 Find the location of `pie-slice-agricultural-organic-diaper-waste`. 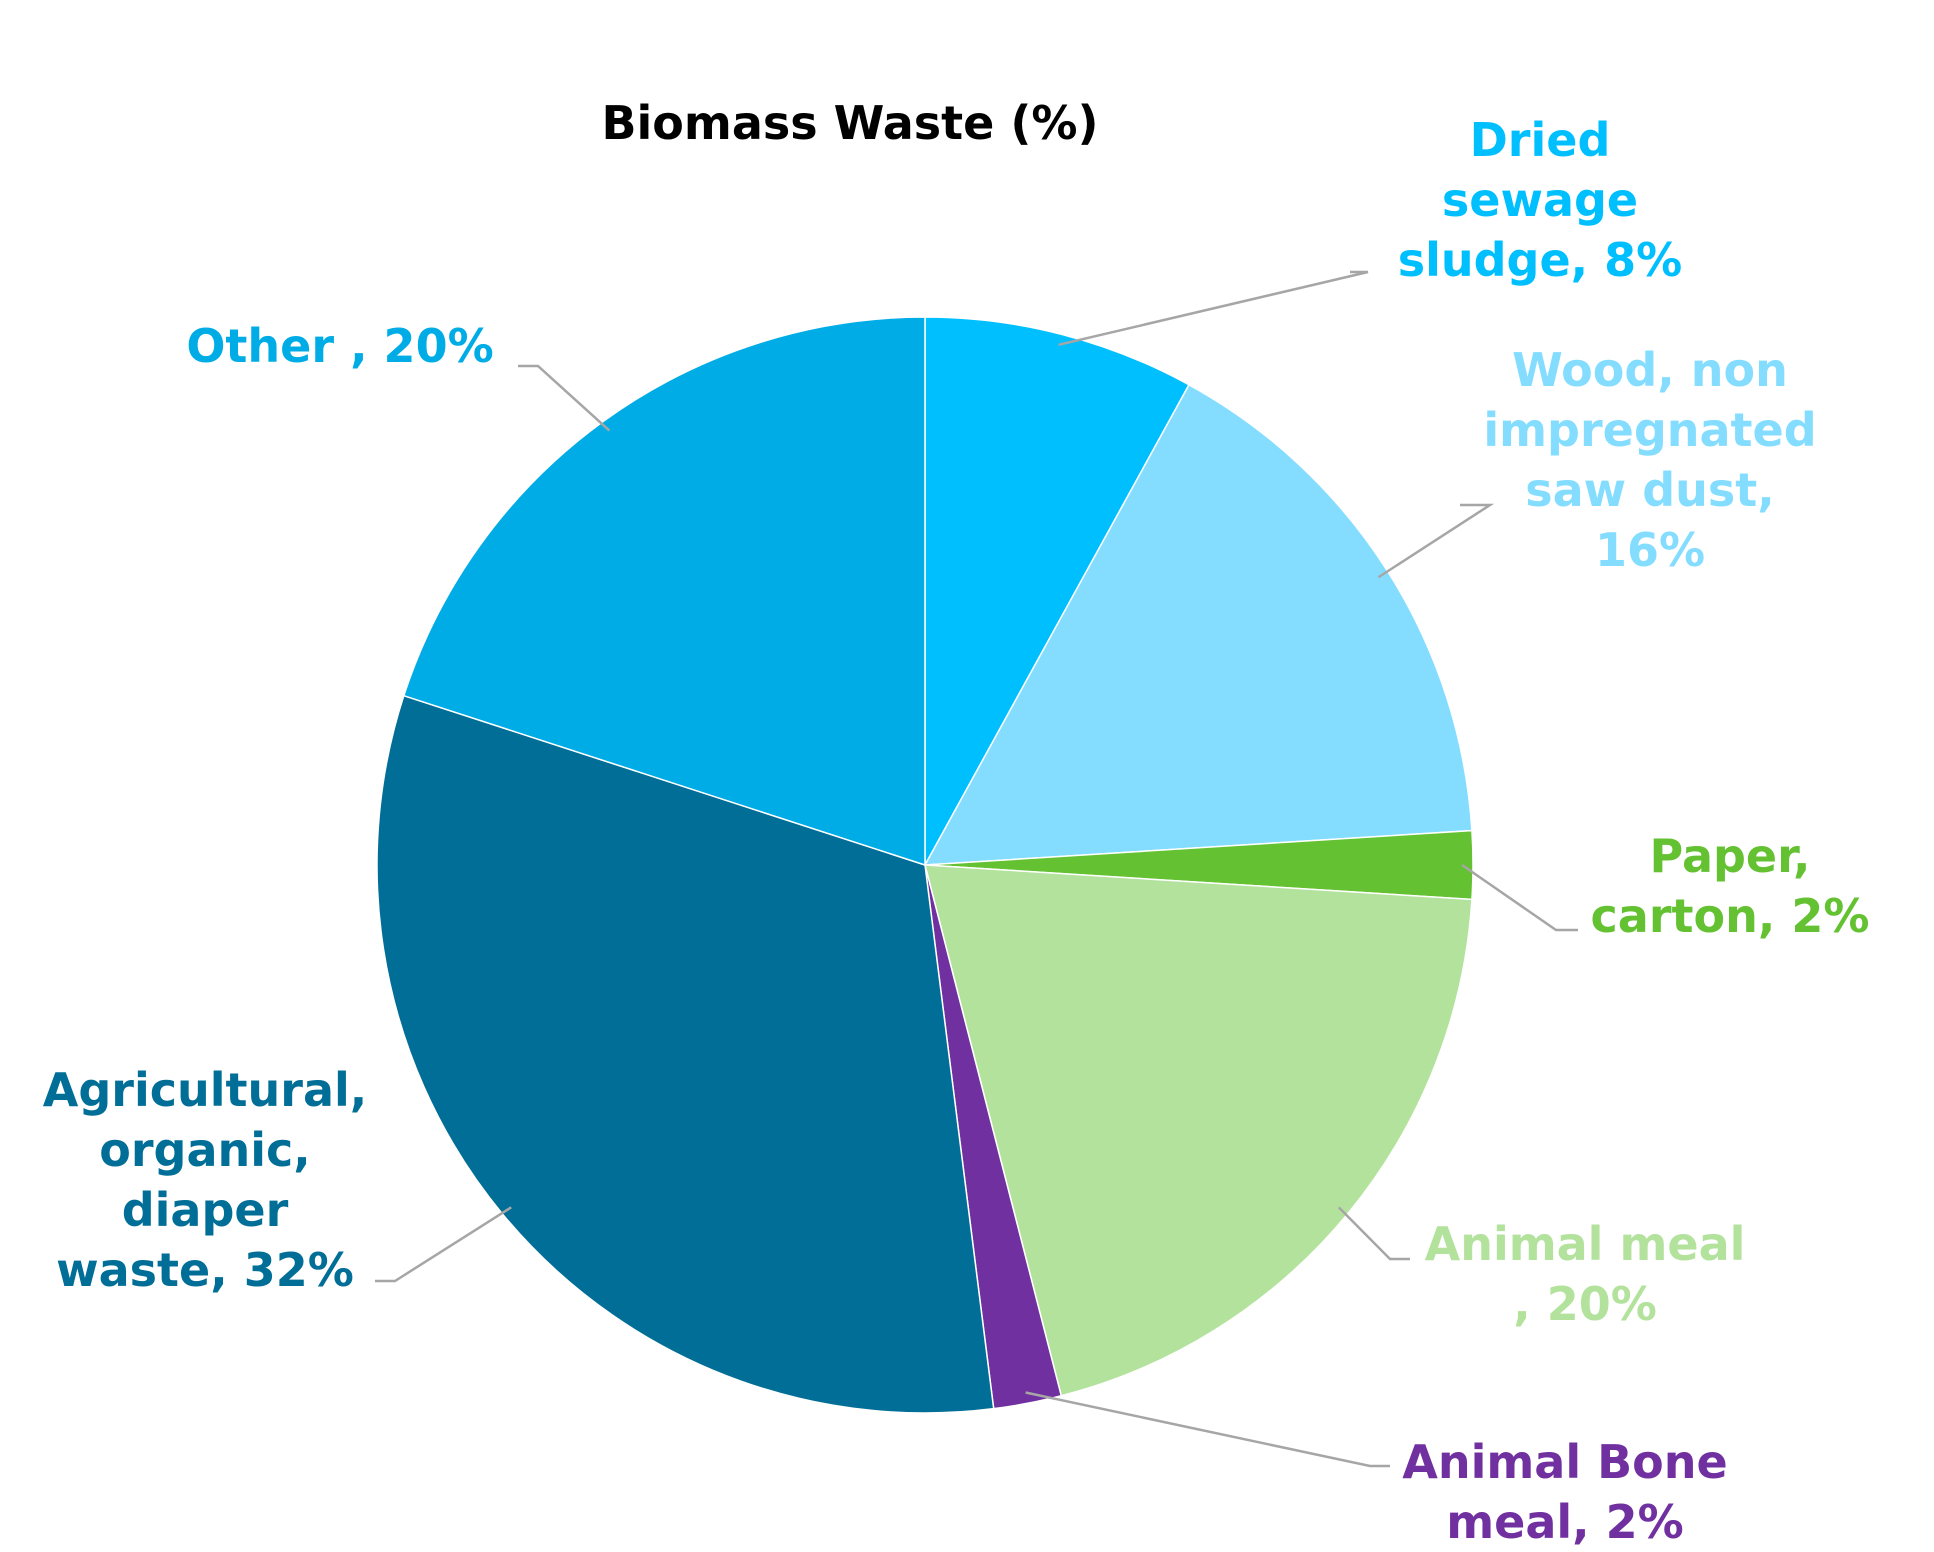

pie-slice-agricultural-organic-diaper-waste is located at coordinates (685, 1054).